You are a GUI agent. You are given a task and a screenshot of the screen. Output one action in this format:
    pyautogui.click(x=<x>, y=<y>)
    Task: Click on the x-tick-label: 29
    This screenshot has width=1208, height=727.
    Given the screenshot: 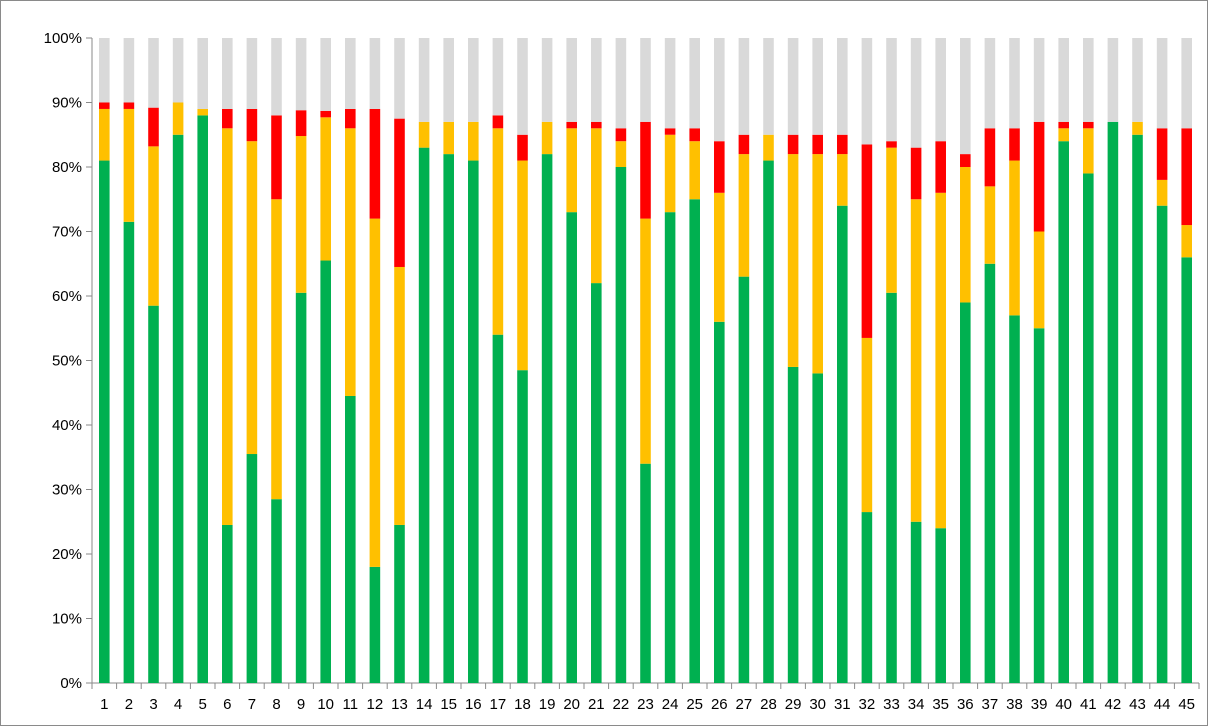 What is the action you would take?
    pyautogui.click(x=793, y=704)
    